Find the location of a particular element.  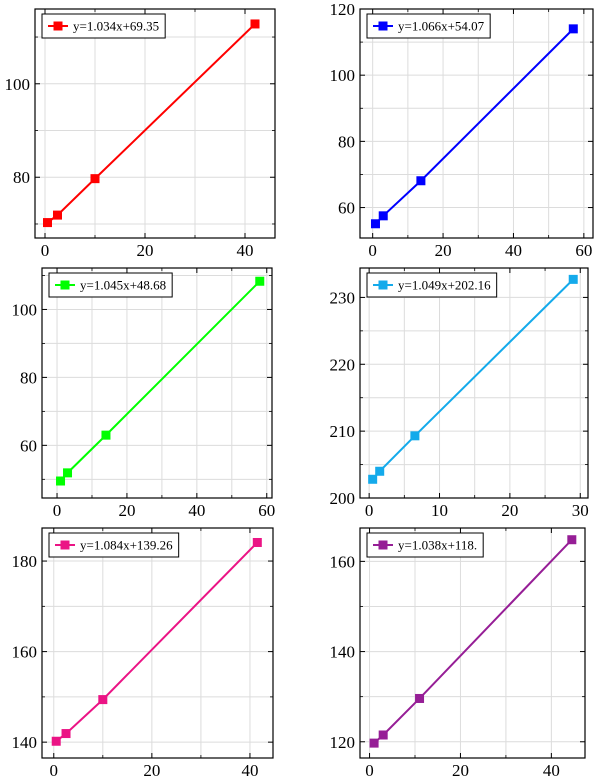

legend: y=1.049x+202.16 is located at coordinates (432, 285).